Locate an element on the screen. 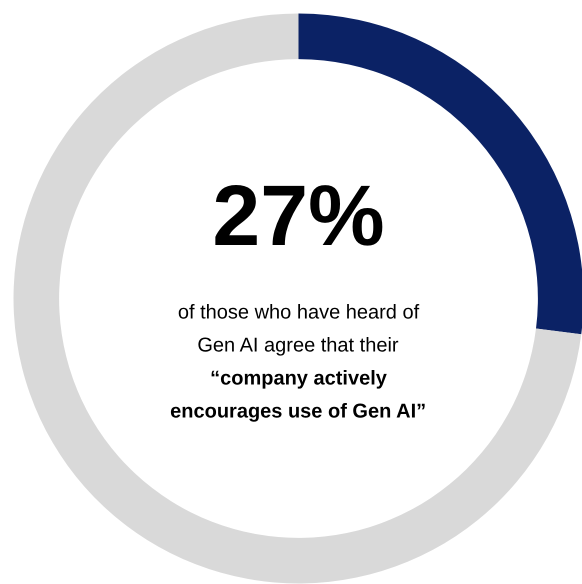 The image size is (582, 584). text: of those who have heard of Gen AI agree that their is located at coordinates (299, 329).